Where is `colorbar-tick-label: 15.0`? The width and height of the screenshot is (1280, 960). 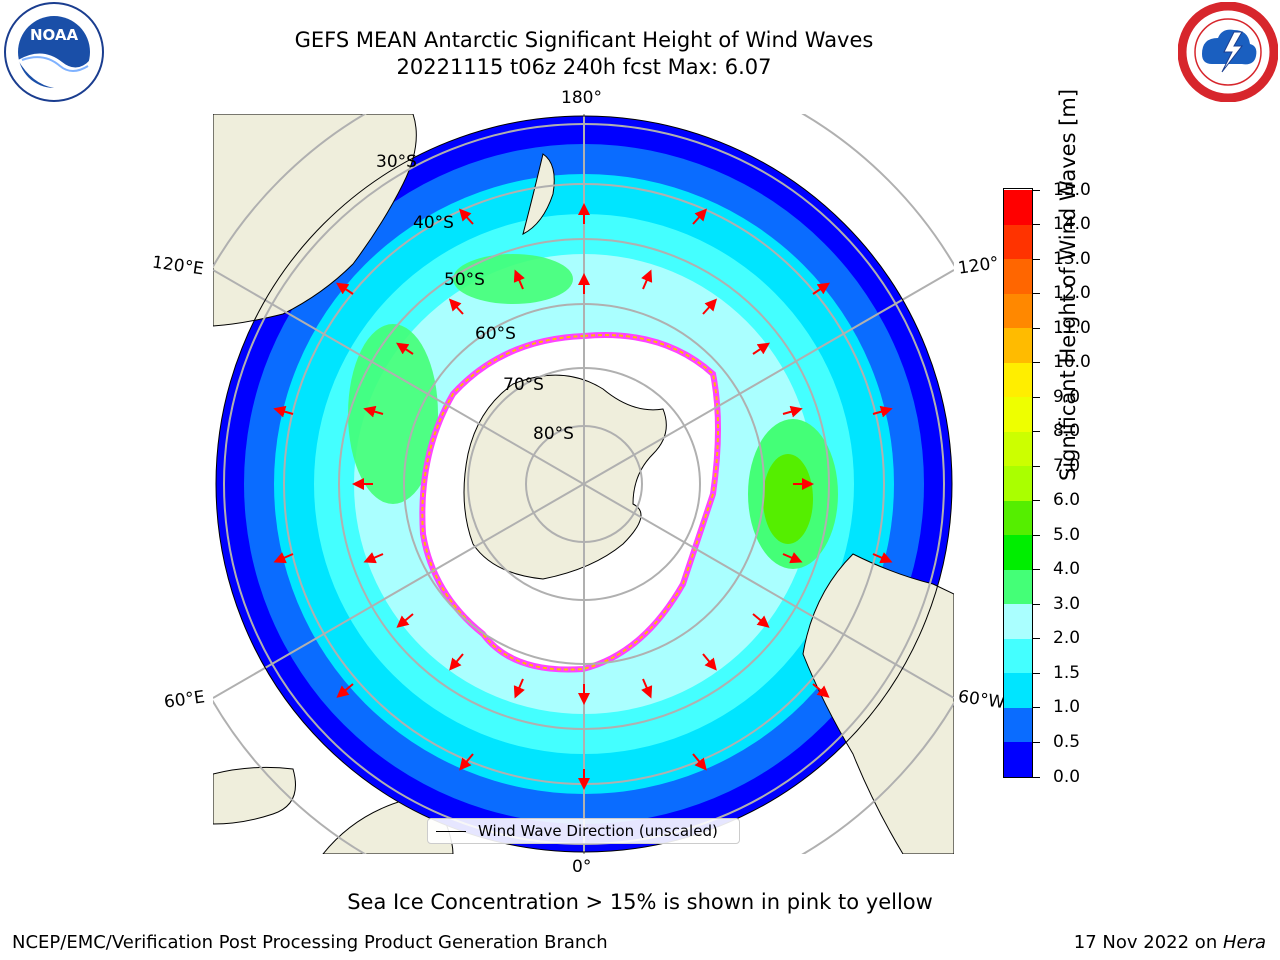 colorbar-tick-label: 15.0 is located at coordinates (1072, 189).